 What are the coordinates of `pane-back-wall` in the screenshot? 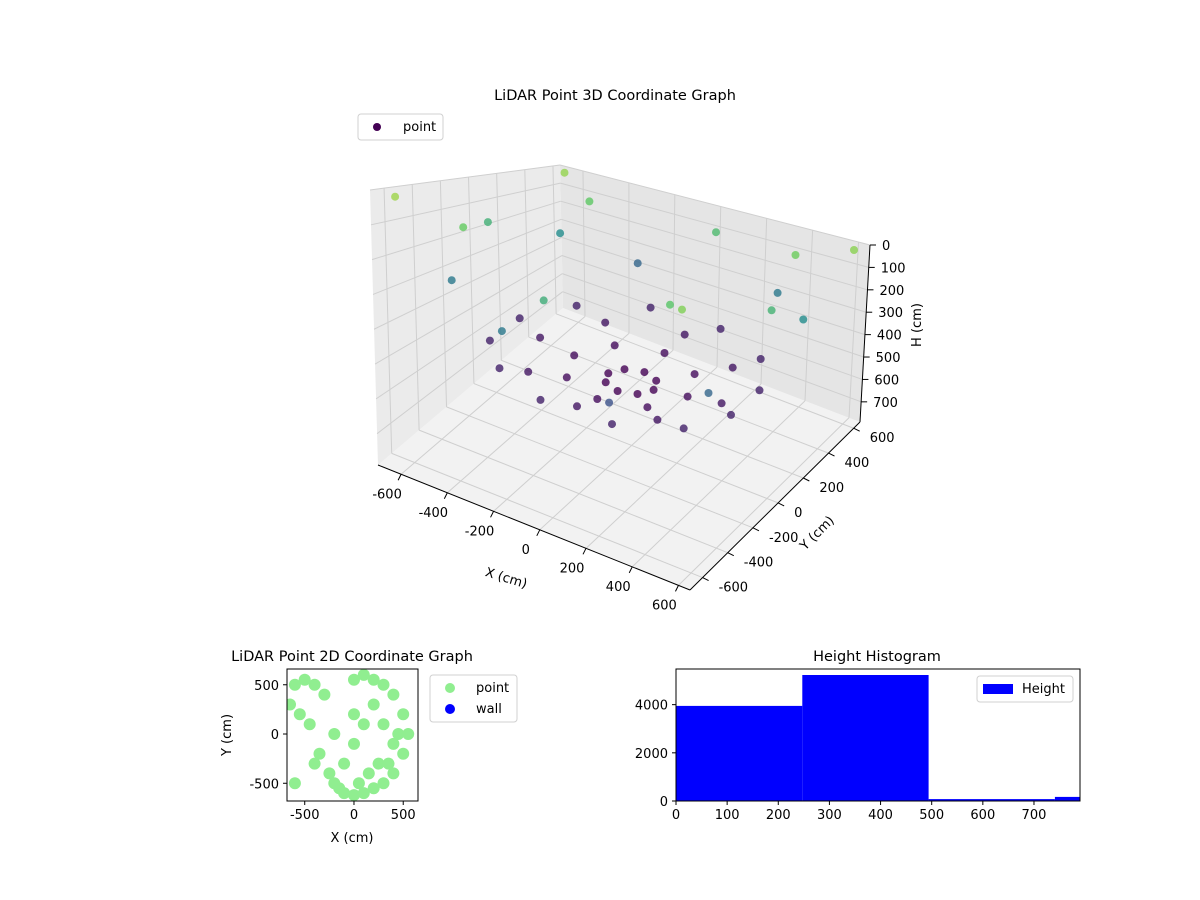 It's located at (715, 293).